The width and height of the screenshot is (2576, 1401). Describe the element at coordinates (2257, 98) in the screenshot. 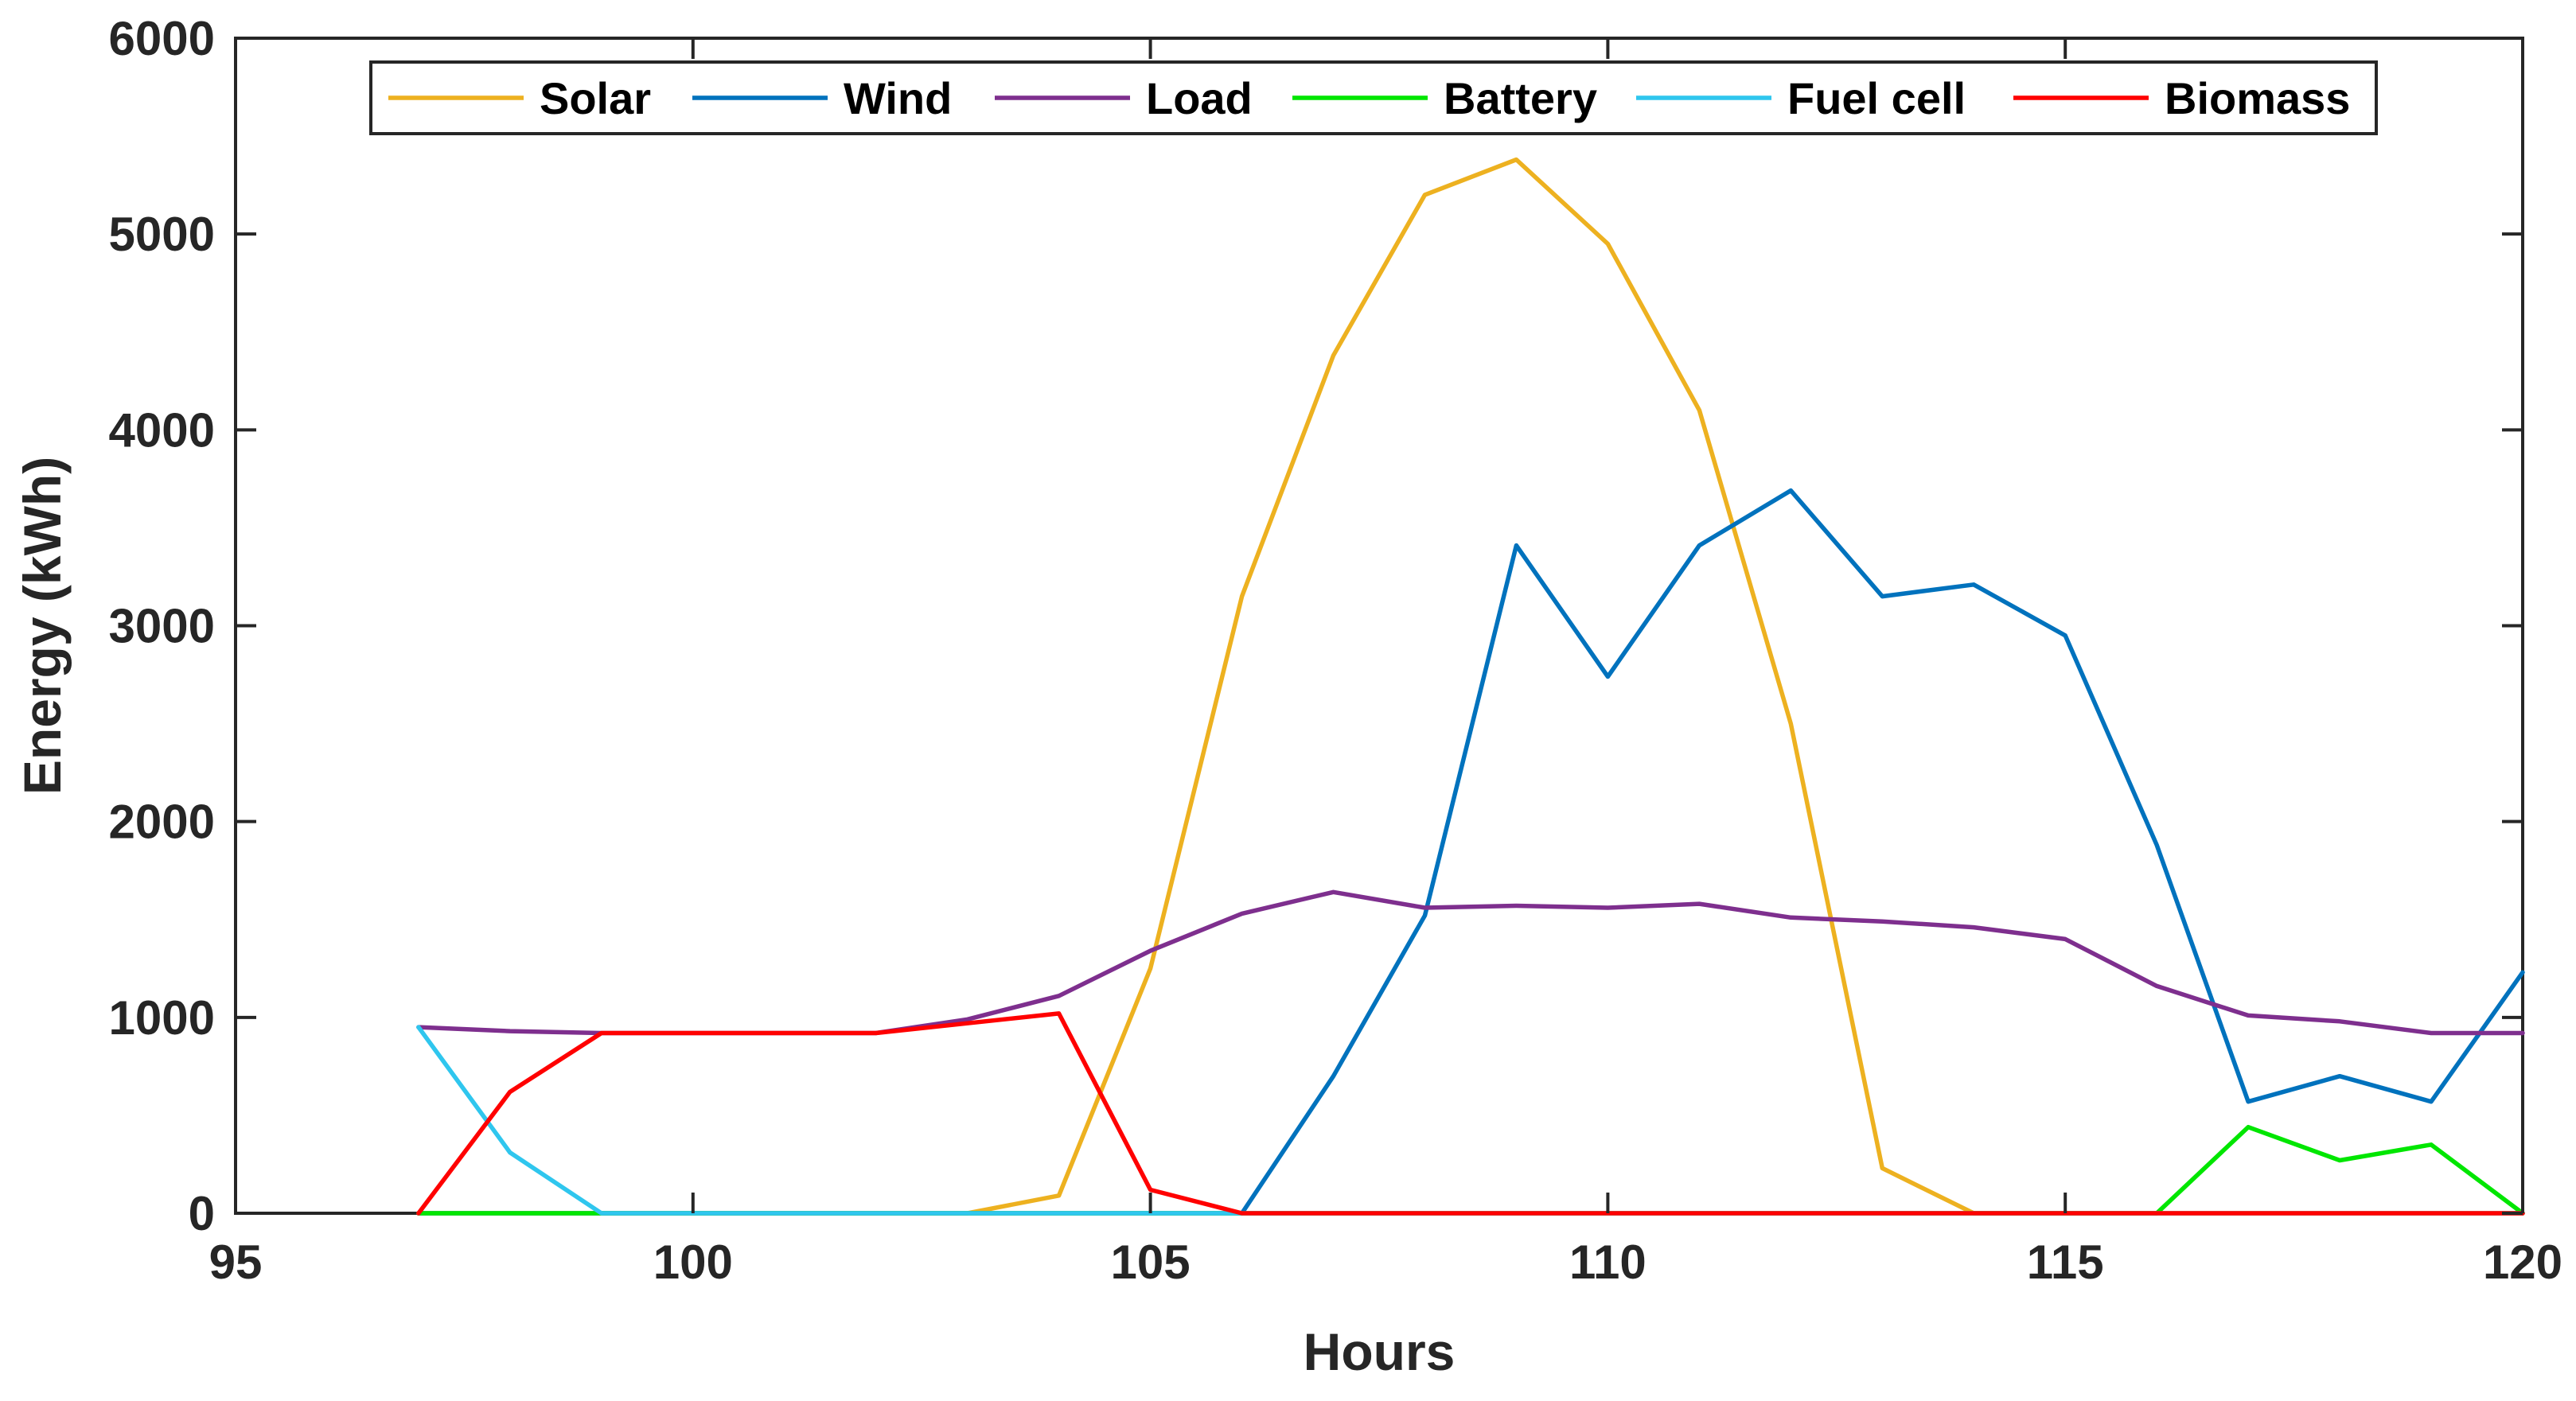

I see `legend-label-biomass: Biomass` at that location.